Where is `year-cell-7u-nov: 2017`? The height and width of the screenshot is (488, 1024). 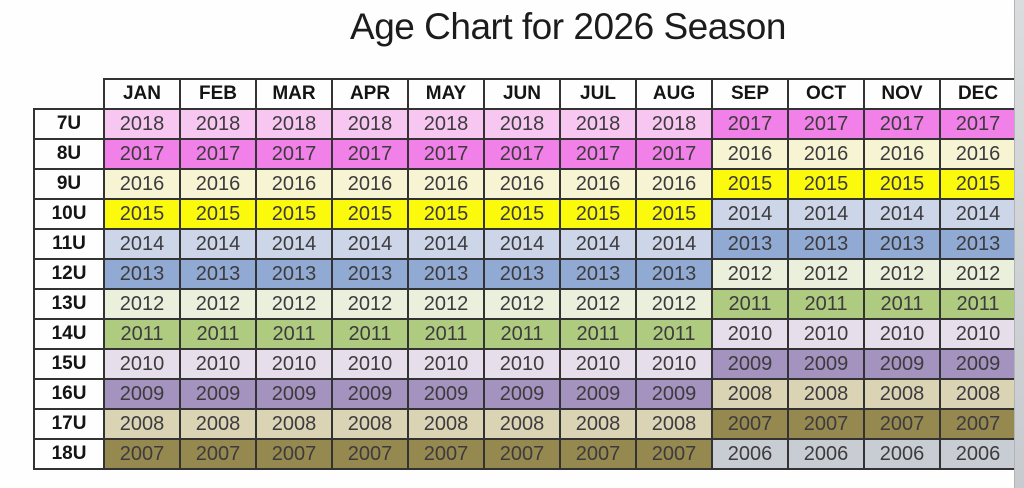 year-cell-7u-nov: 2017 is located at coordinates (902, 124).